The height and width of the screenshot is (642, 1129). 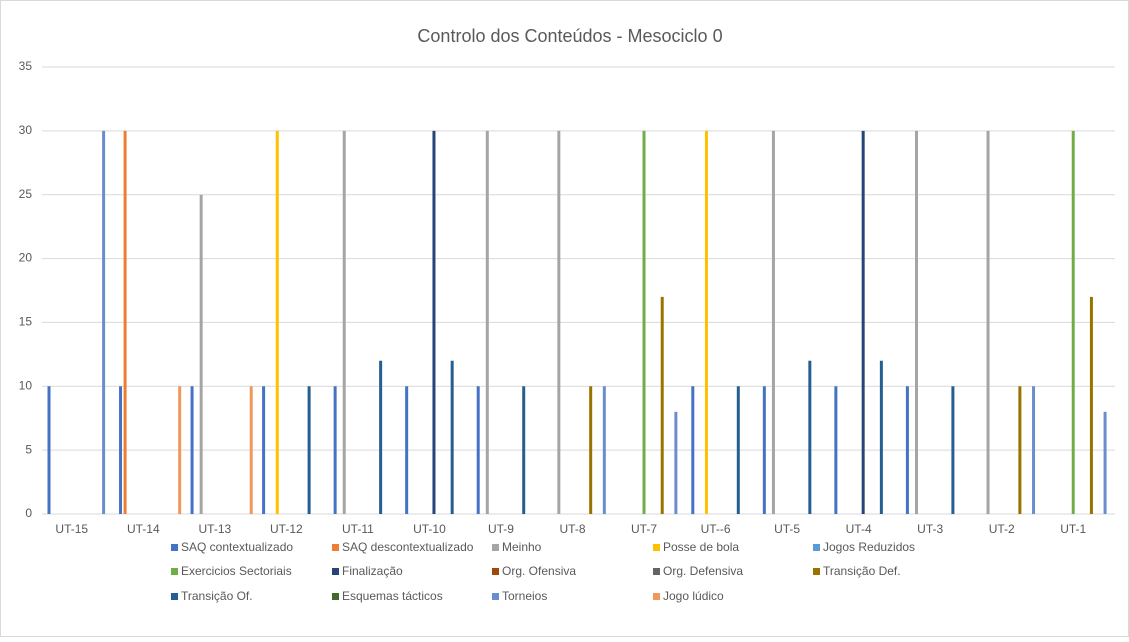 What do you see at coordinates (501, 529) in the screenshot?
I see `x-tick-label: UT-9` at bounding box center [501, 529].